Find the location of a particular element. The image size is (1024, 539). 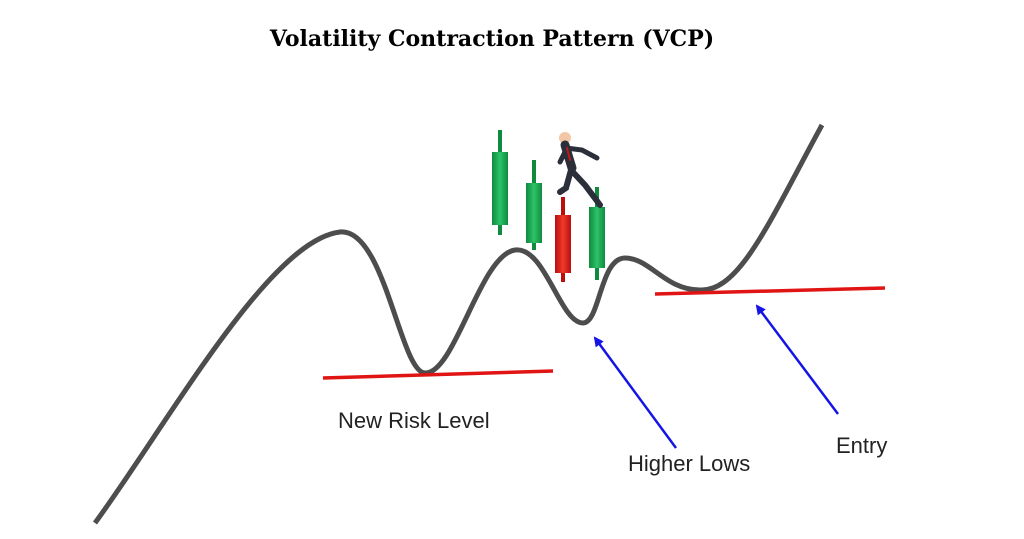

label: Entry is located at coordinates (861, 445).